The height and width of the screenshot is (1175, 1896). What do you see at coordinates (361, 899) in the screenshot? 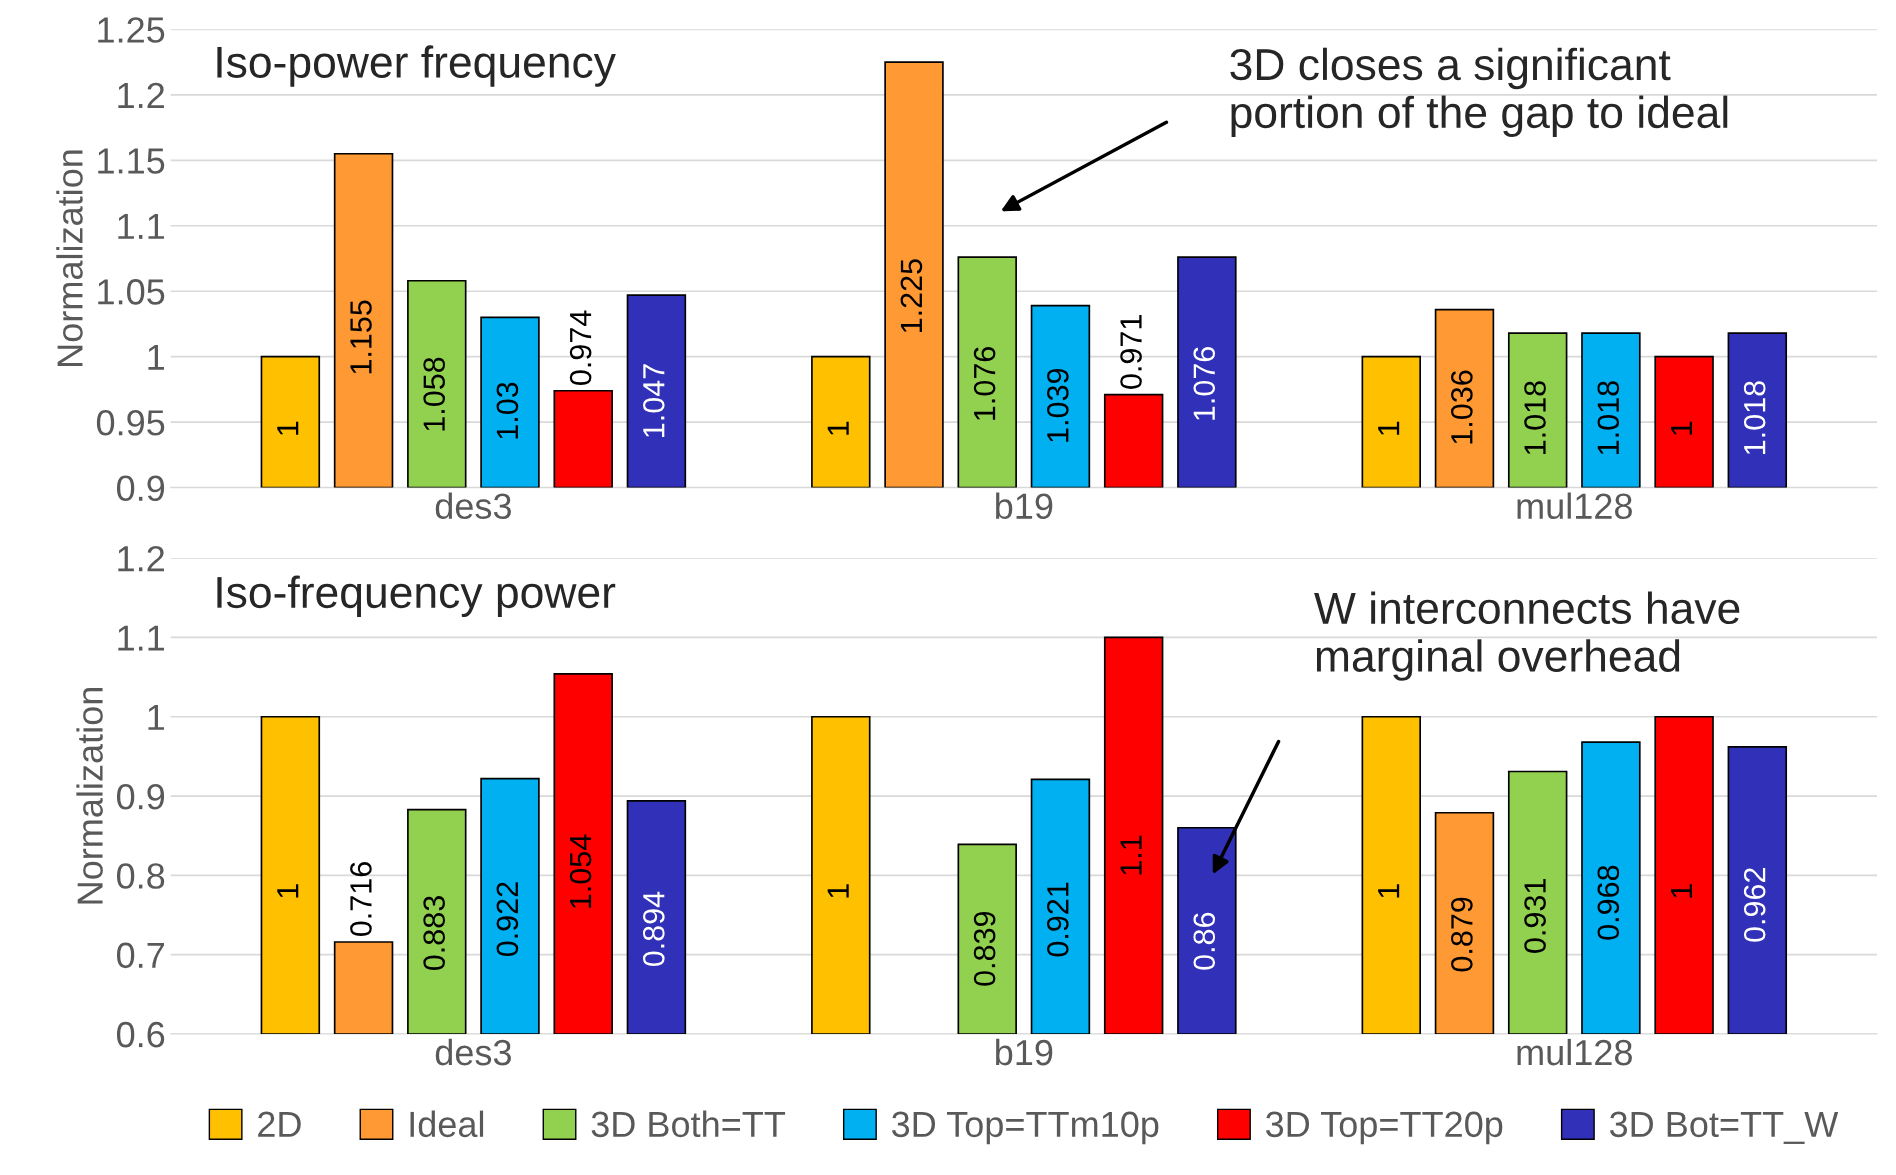
I see `data-label: 0.716` at bounding box center [361, 899].